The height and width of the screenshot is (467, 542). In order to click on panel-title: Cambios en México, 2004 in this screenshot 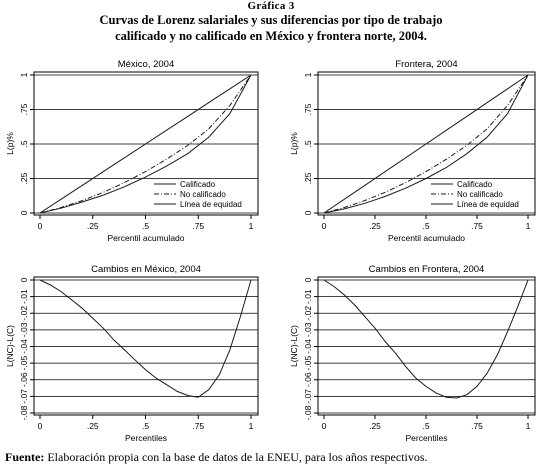, I will do `click(146, 269)`.